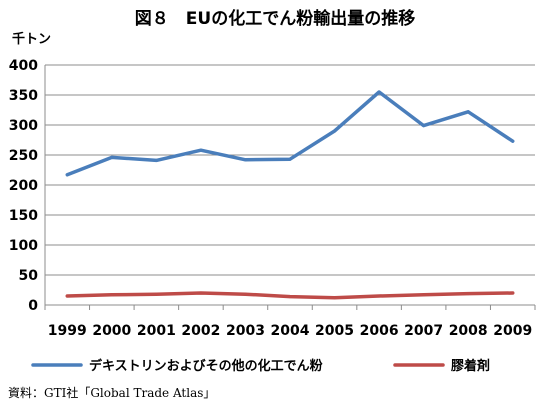 The height and width of the screenshot is (405, 550). What do you see at coordinates (468, 331) in the screenshot?
I see `x-tick-label: 2008` at bounding box center [468, 331].